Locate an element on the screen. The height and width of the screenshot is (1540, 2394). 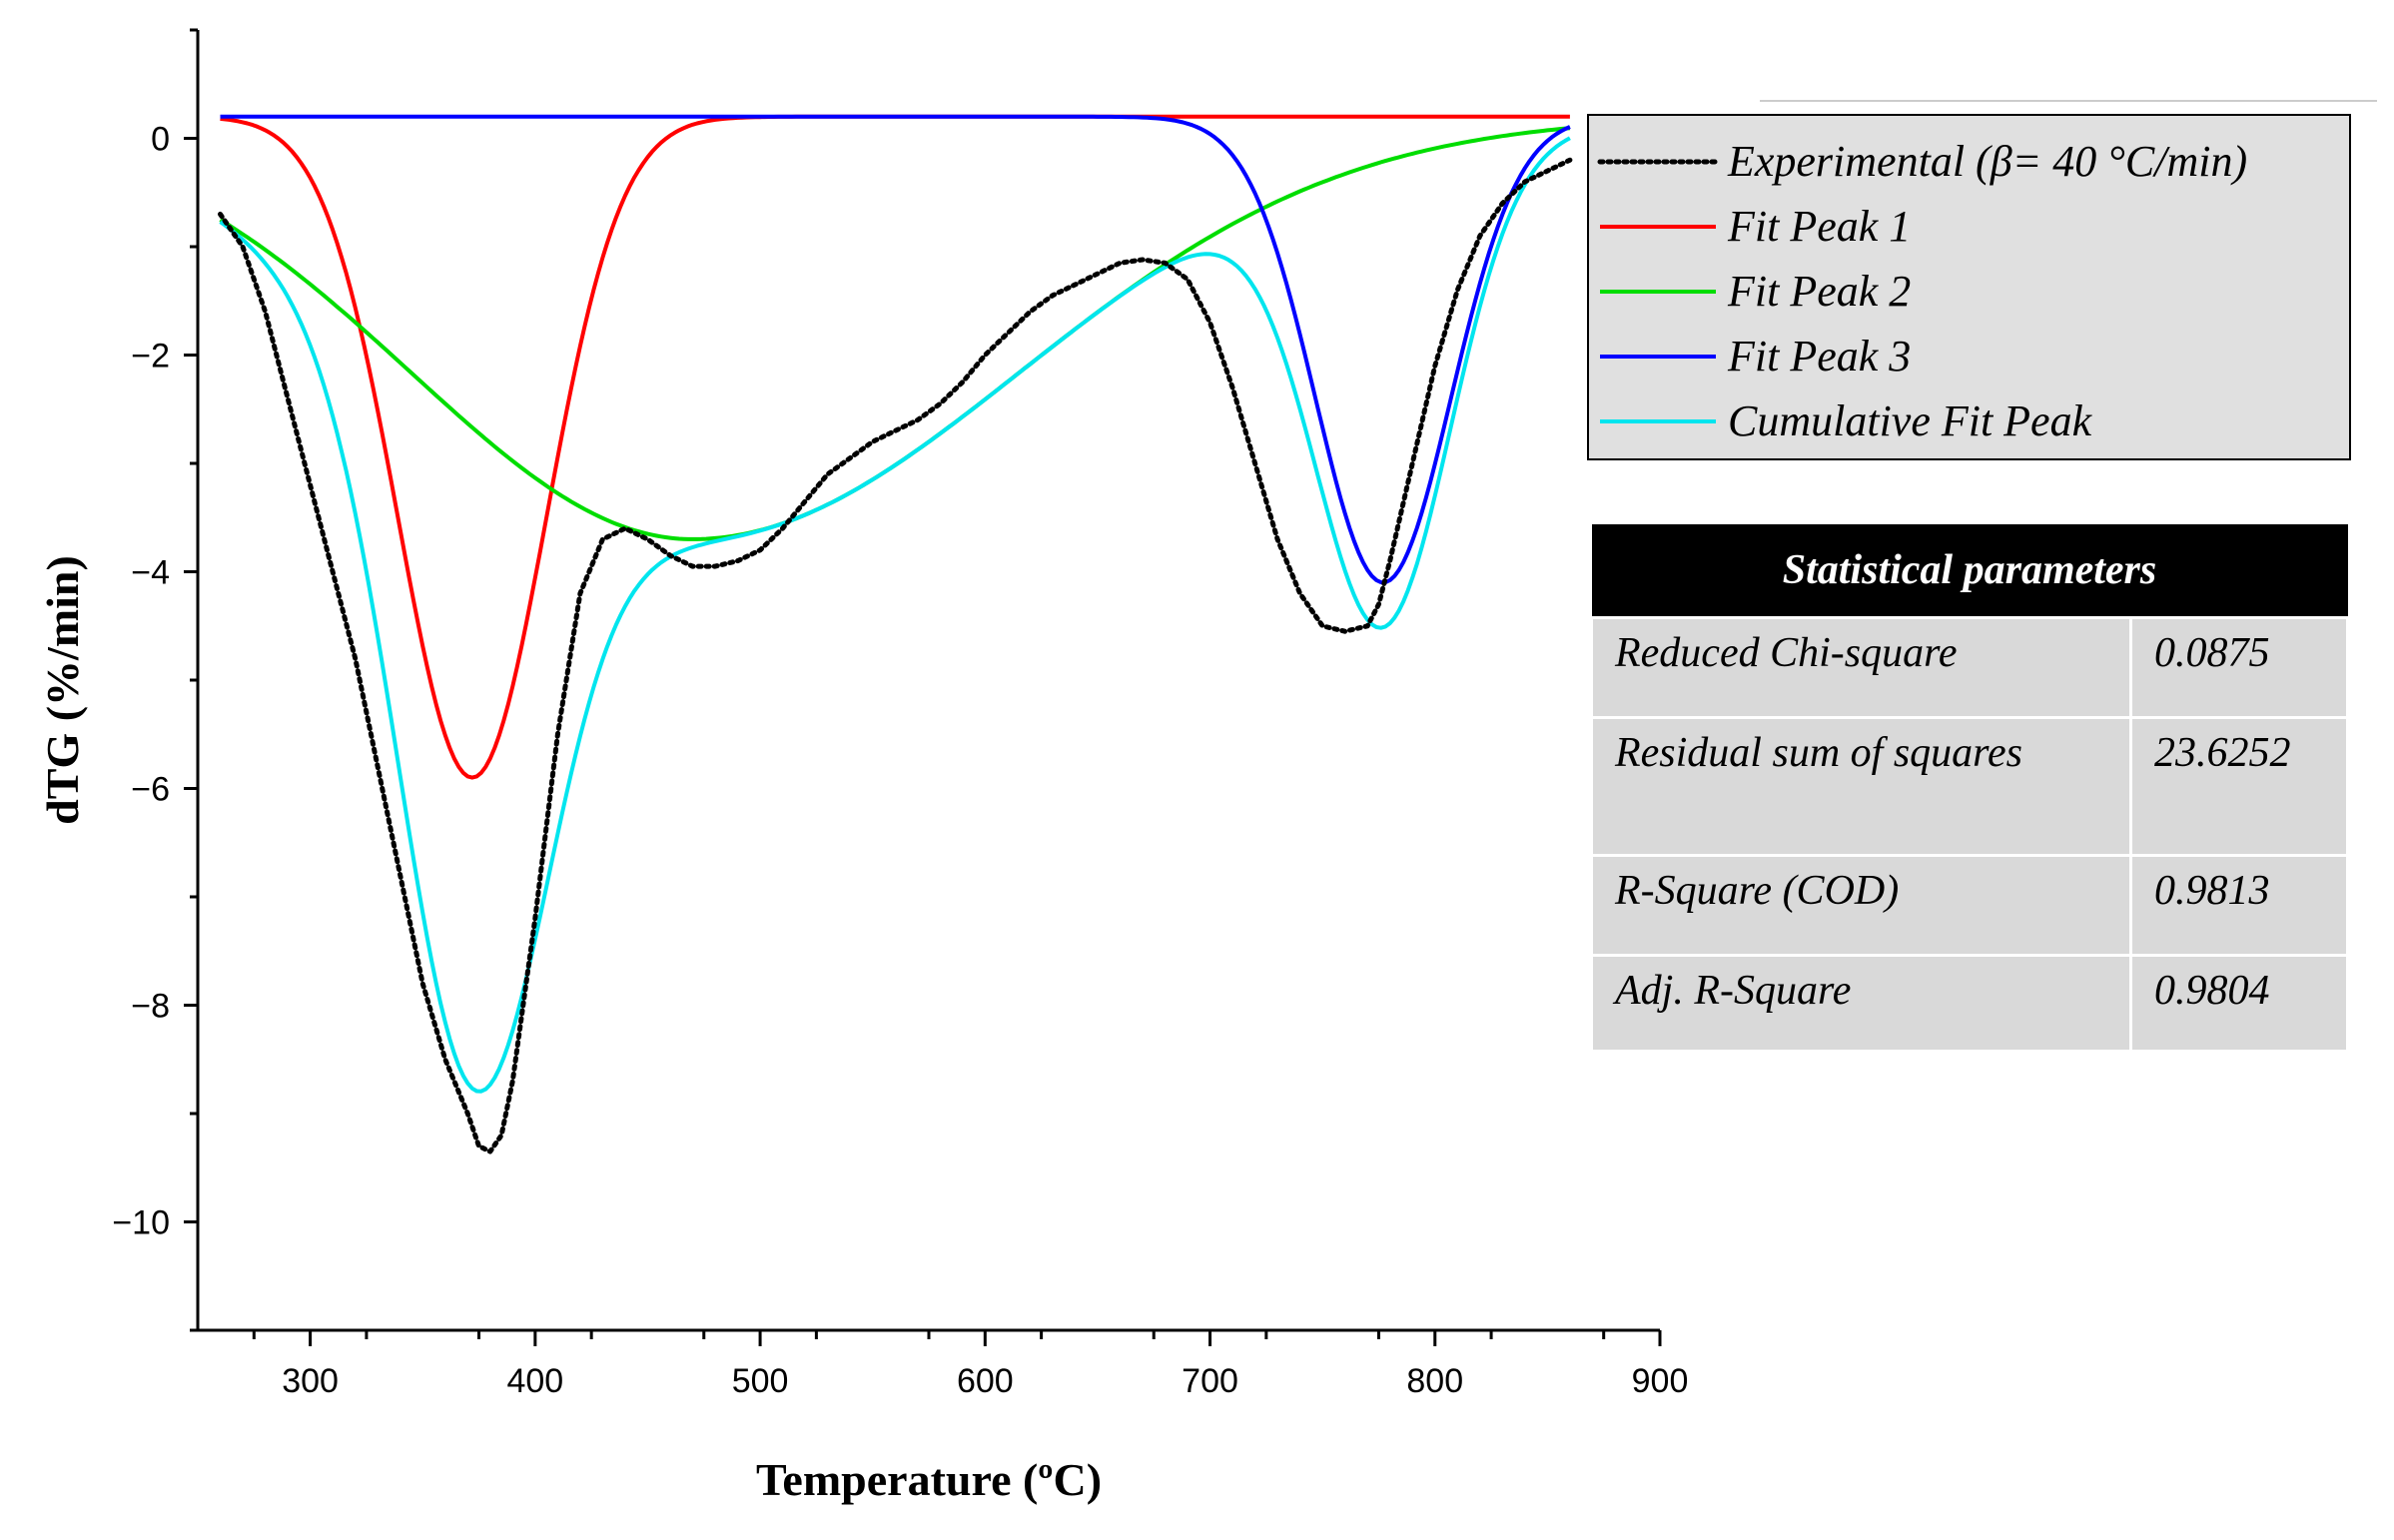
legend-label-4: Cumulative Fit Peak is located at coordinates (1910, 421).